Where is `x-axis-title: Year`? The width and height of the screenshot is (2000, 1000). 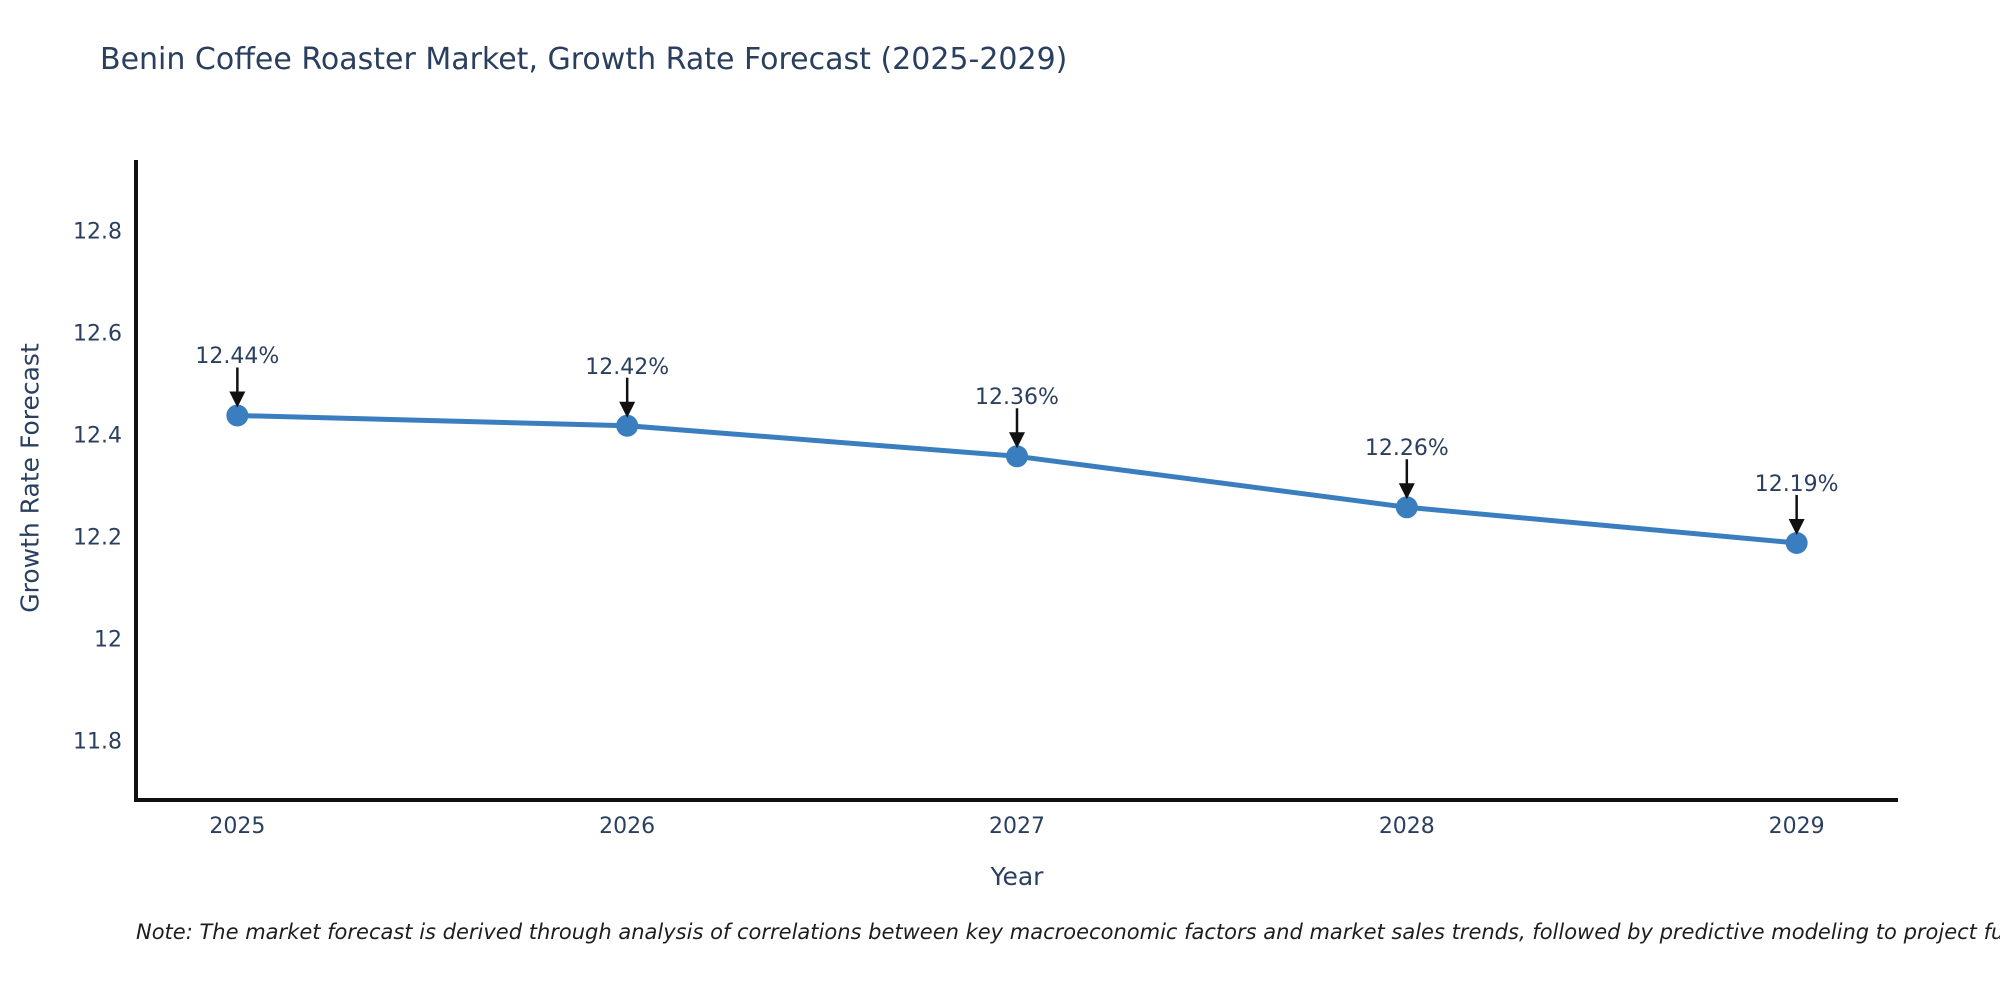 x-axis-title: Year is located at coordinates (1017, 876).